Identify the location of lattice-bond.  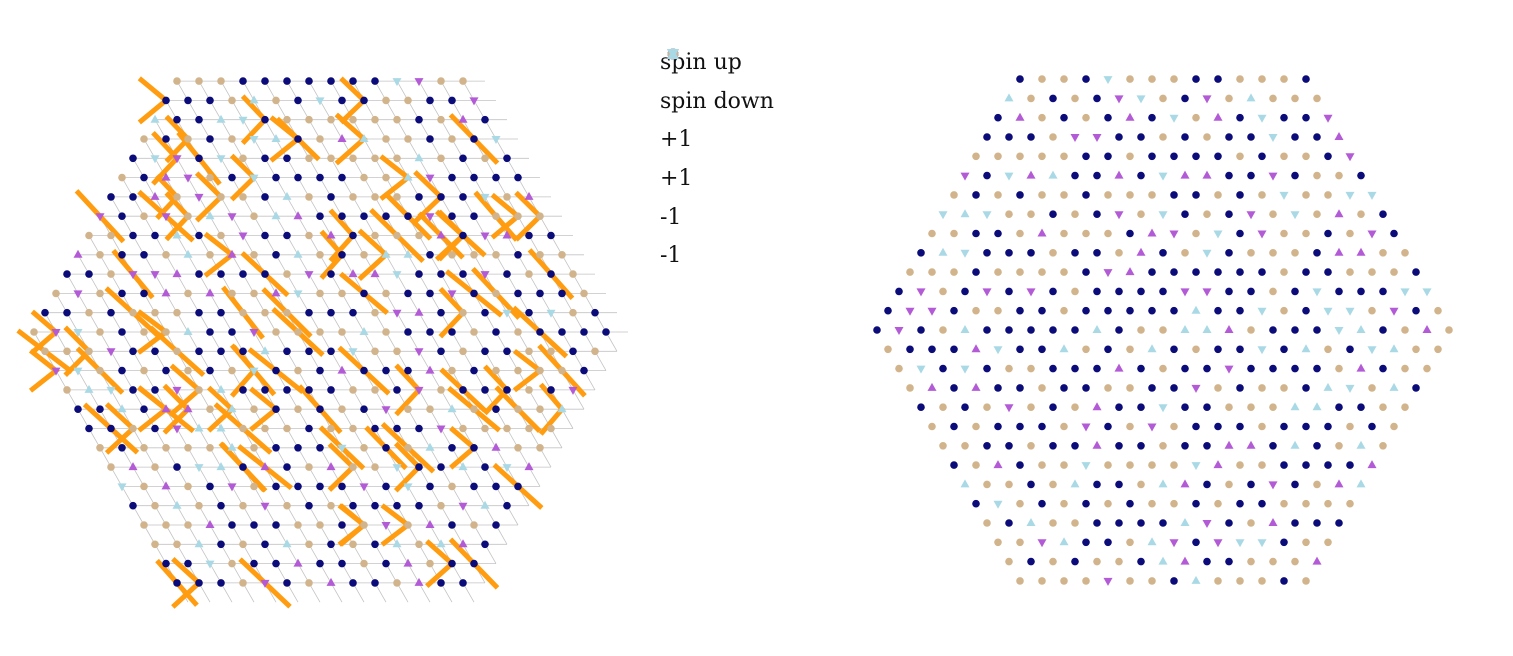
(171, 496).